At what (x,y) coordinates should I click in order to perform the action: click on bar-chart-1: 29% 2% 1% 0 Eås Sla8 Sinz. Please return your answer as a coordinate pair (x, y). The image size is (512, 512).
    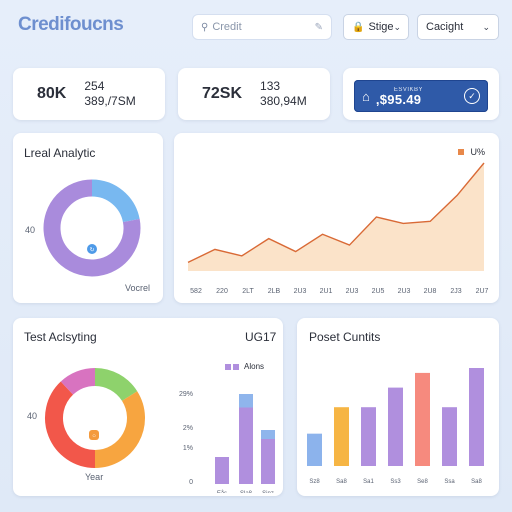
    Looking at the image, I should click on (227, 442).